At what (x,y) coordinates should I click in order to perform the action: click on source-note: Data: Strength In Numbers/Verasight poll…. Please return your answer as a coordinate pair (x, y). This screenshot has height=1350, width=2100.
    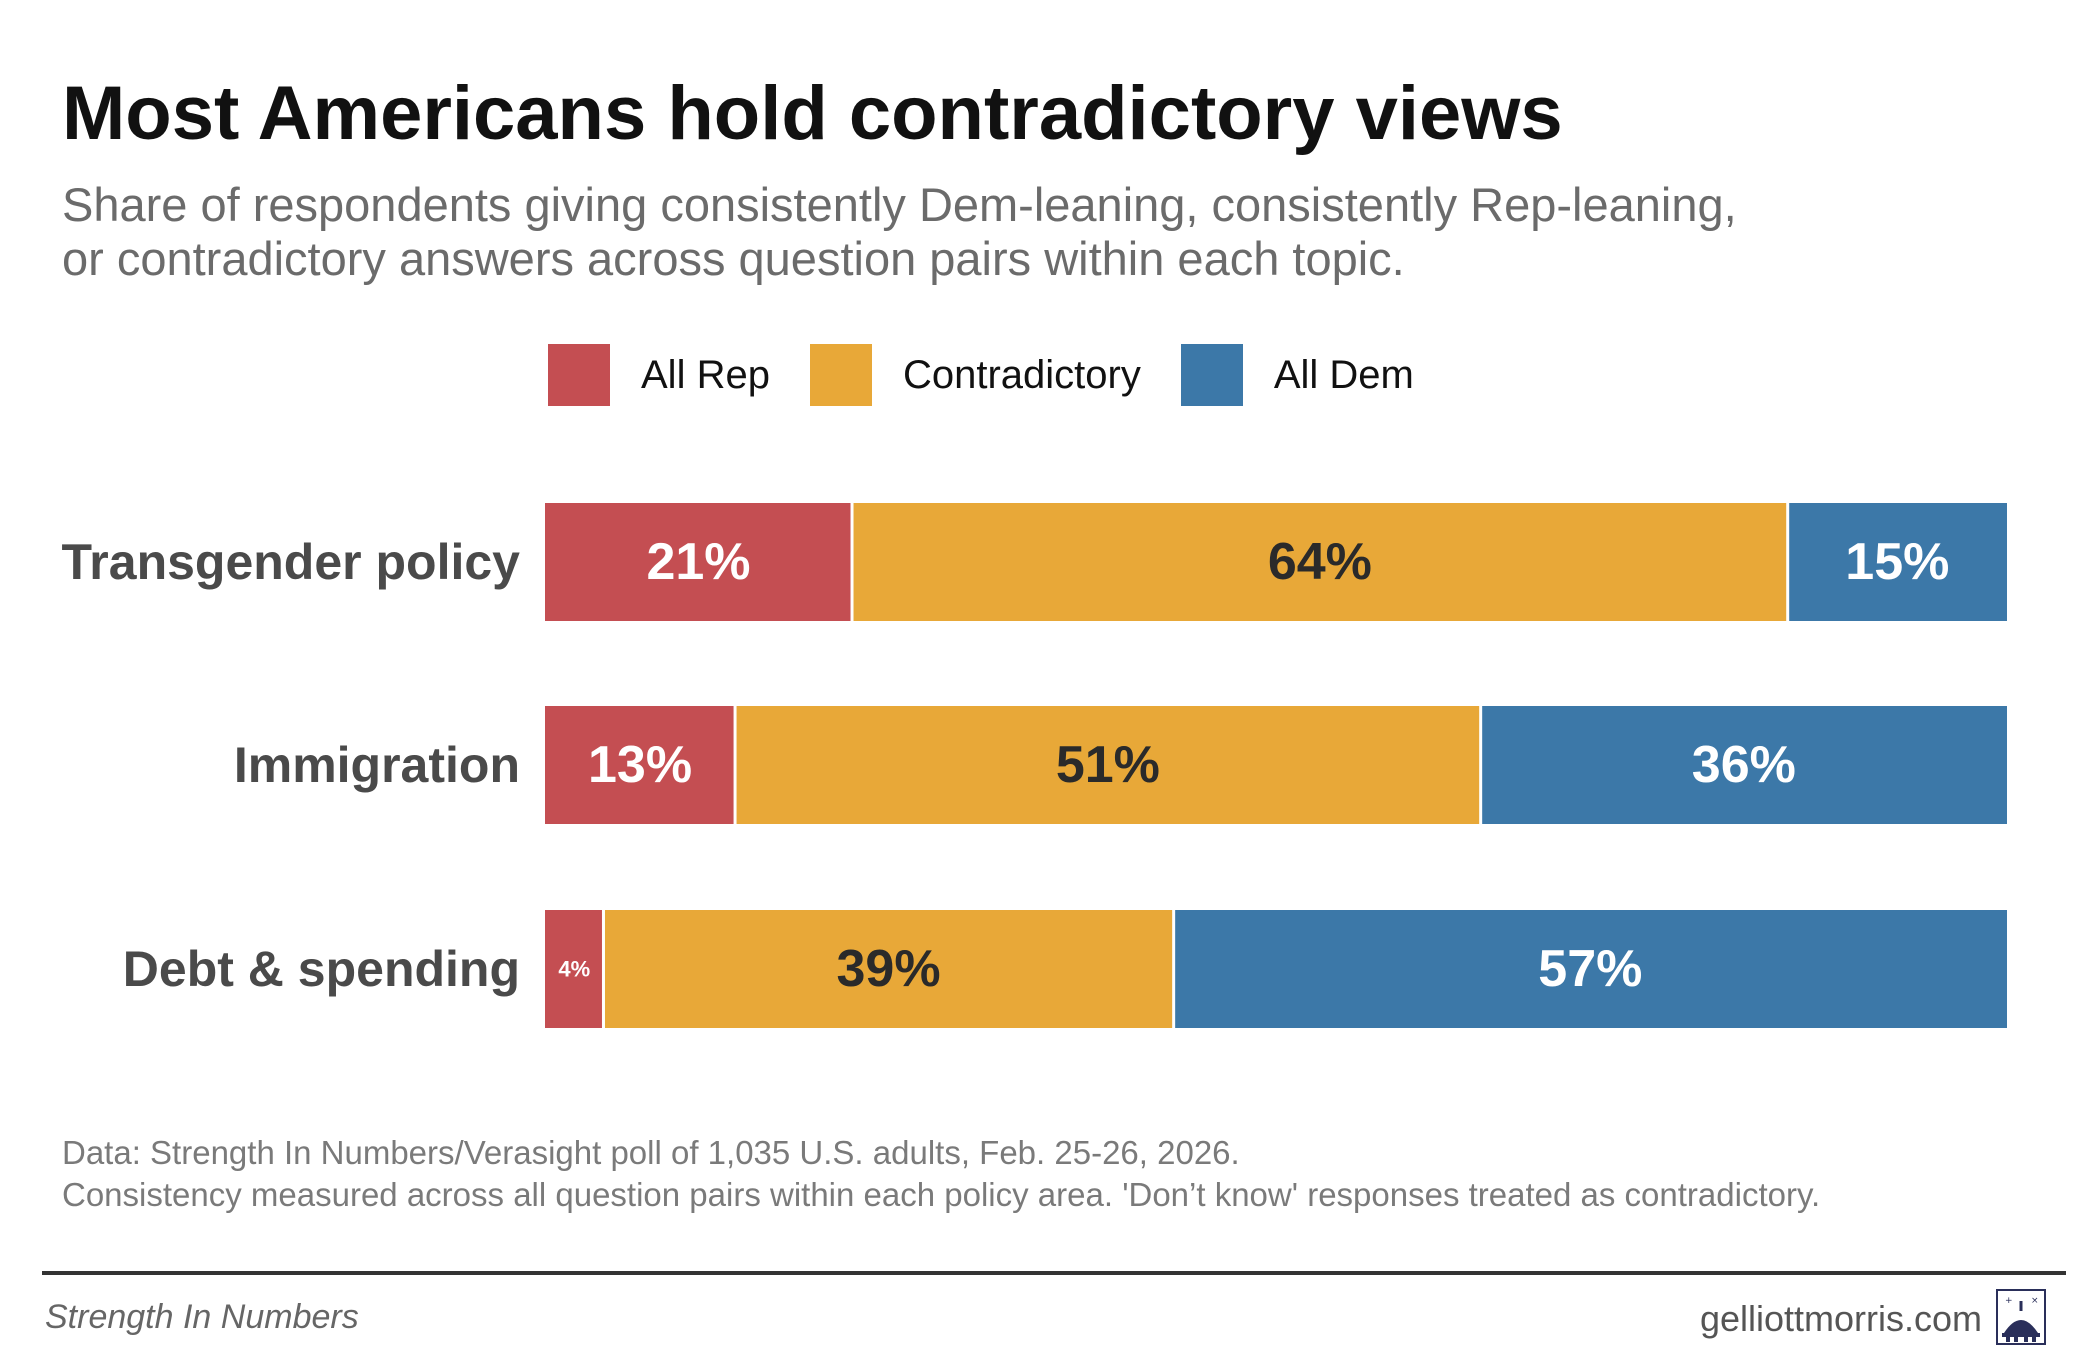
    Looking at the image, I should click on (651, 1152).